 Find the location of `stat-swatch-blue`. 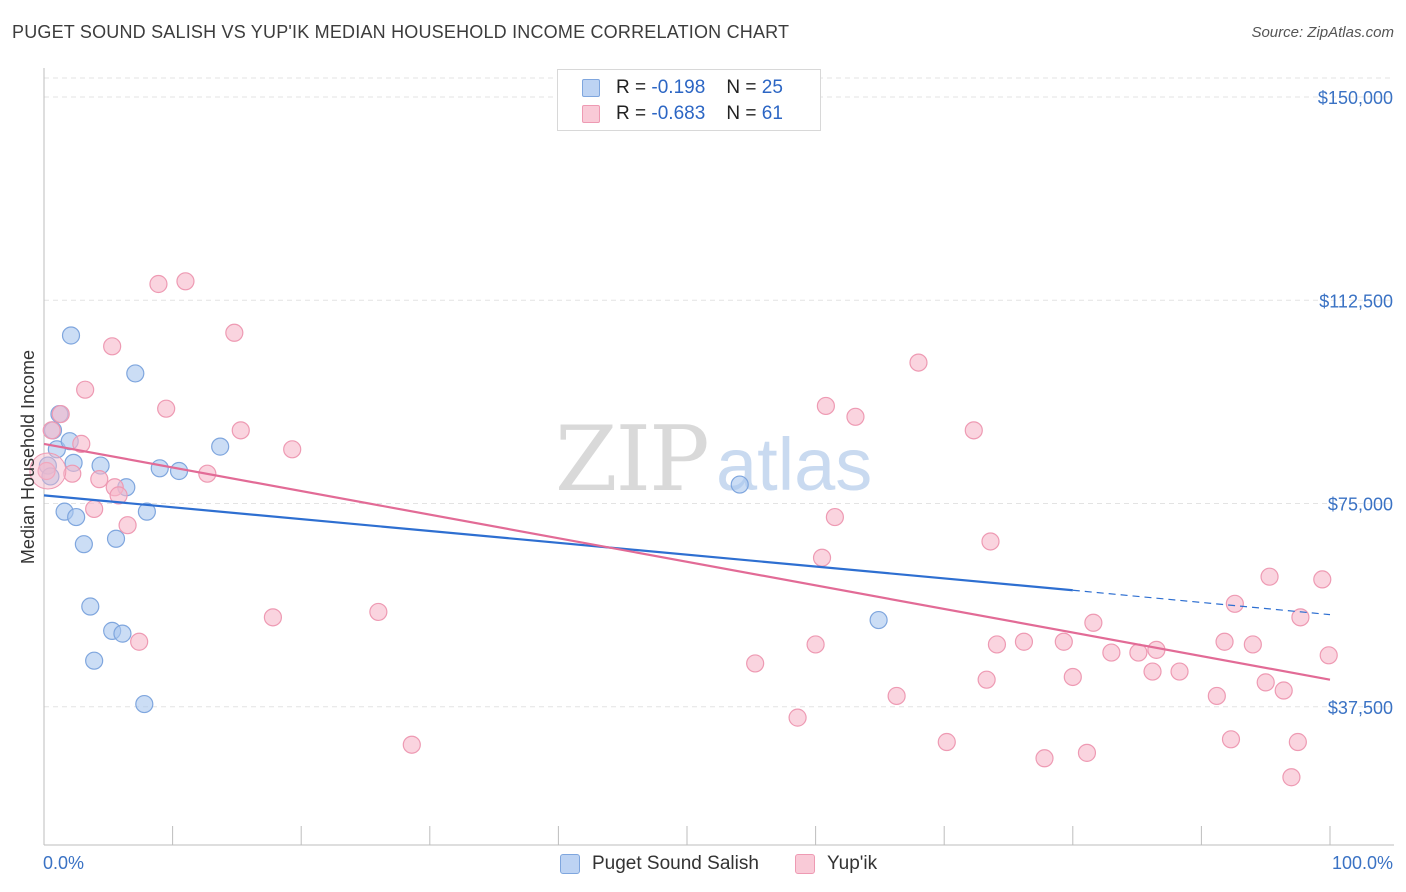

stat-swatch-blue is located at coordinates (591, 88).